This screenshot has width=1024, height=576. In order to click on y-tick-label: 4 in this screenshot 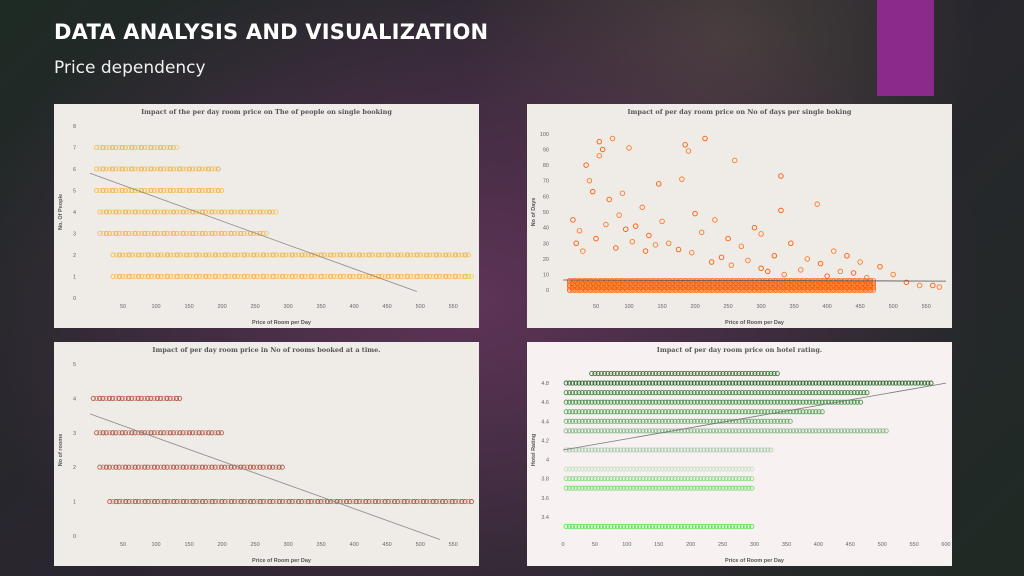, I will do `click(74, 213)`.